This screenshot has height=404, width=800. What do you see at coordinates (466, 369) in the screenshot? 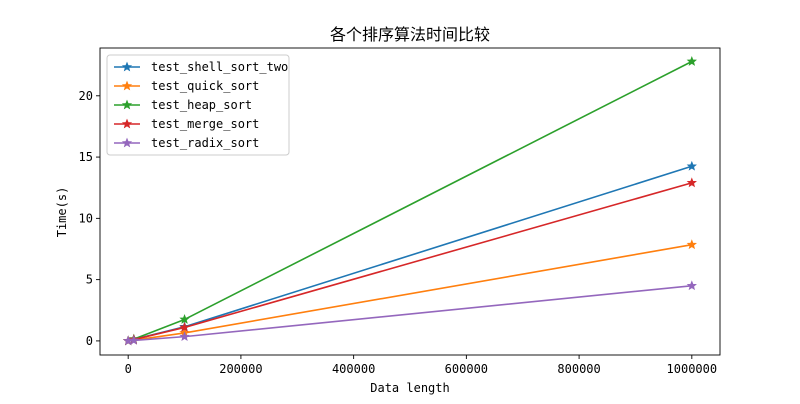
I see `x-tick-label-3: 600000` at bounding box center [466, 369].